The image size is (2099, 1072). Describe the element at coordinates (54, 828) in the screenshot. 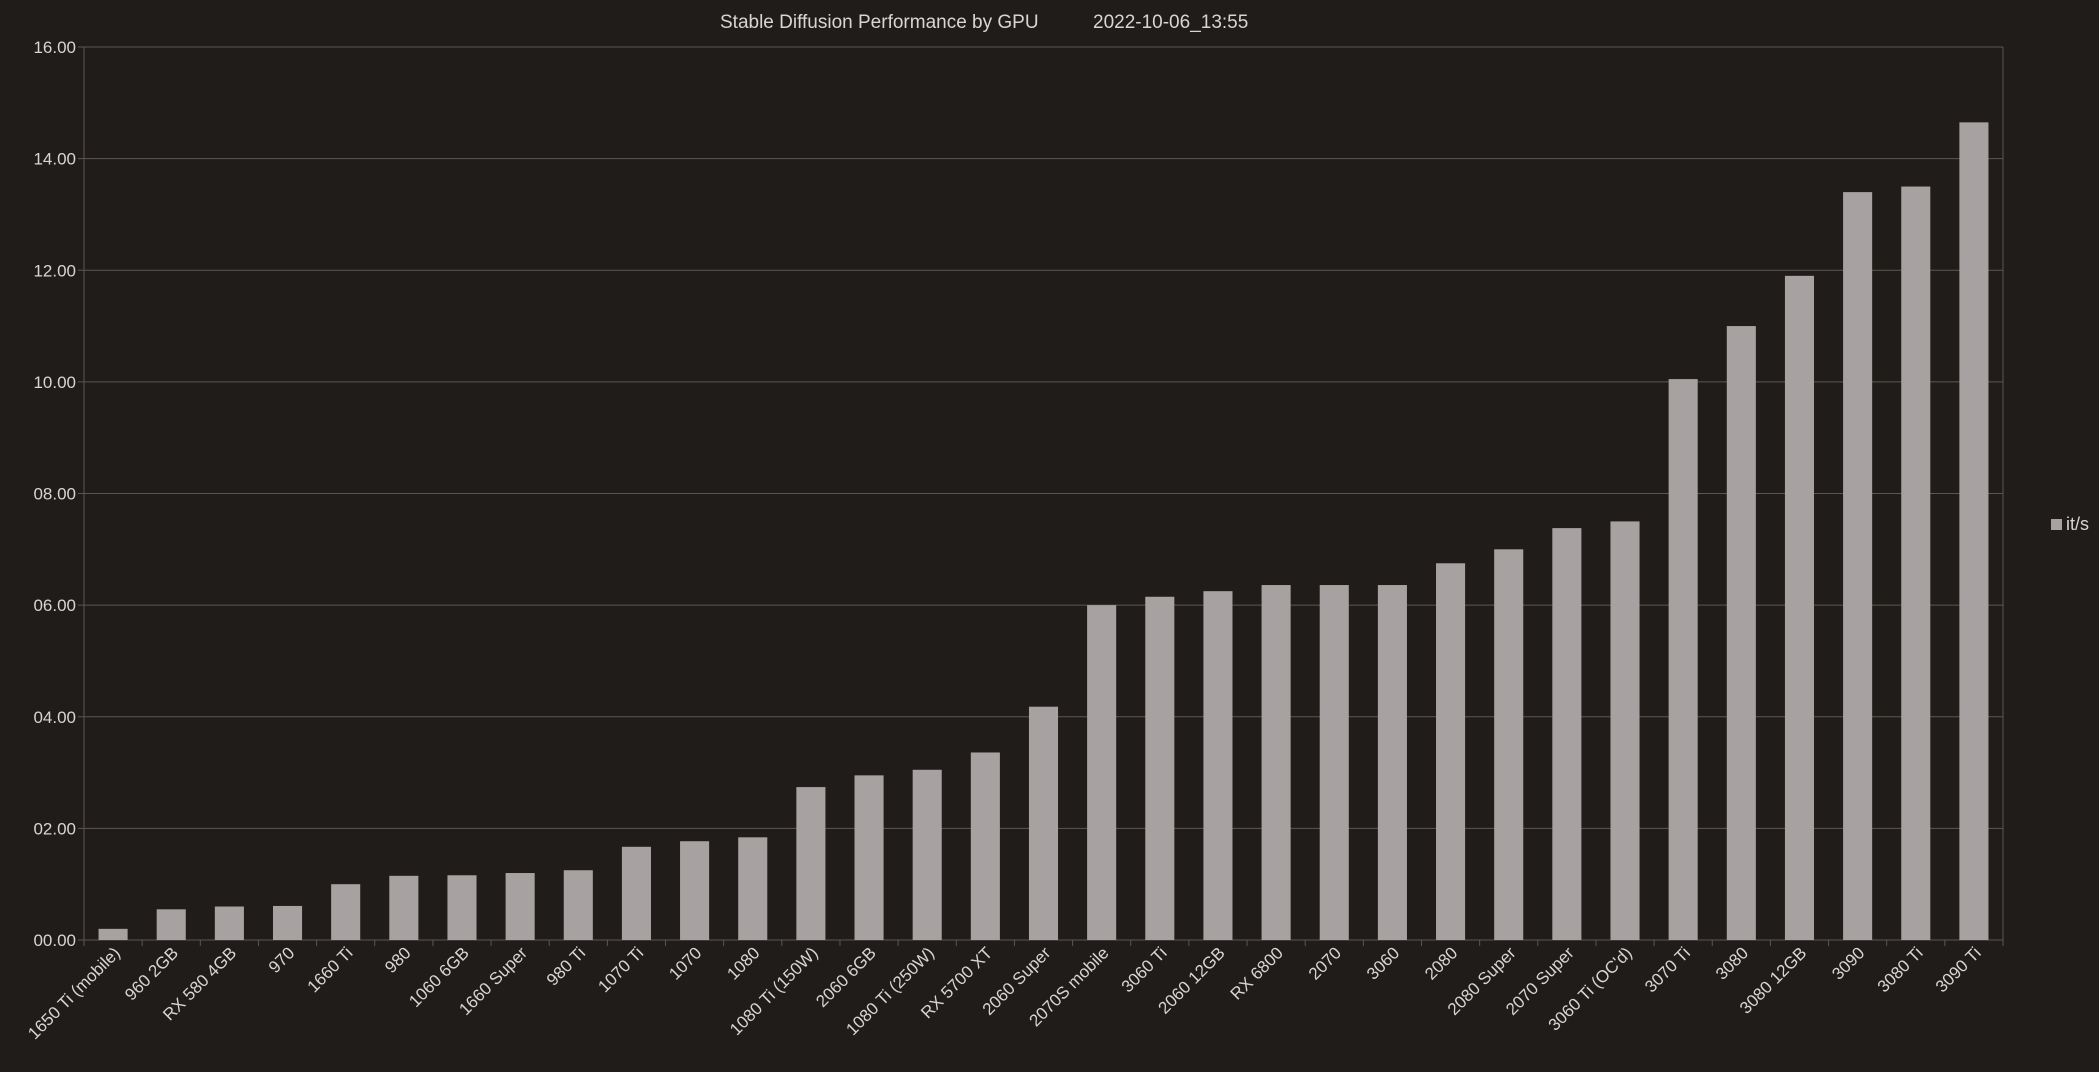

I see `y-tick-label: 02.00` at that location.